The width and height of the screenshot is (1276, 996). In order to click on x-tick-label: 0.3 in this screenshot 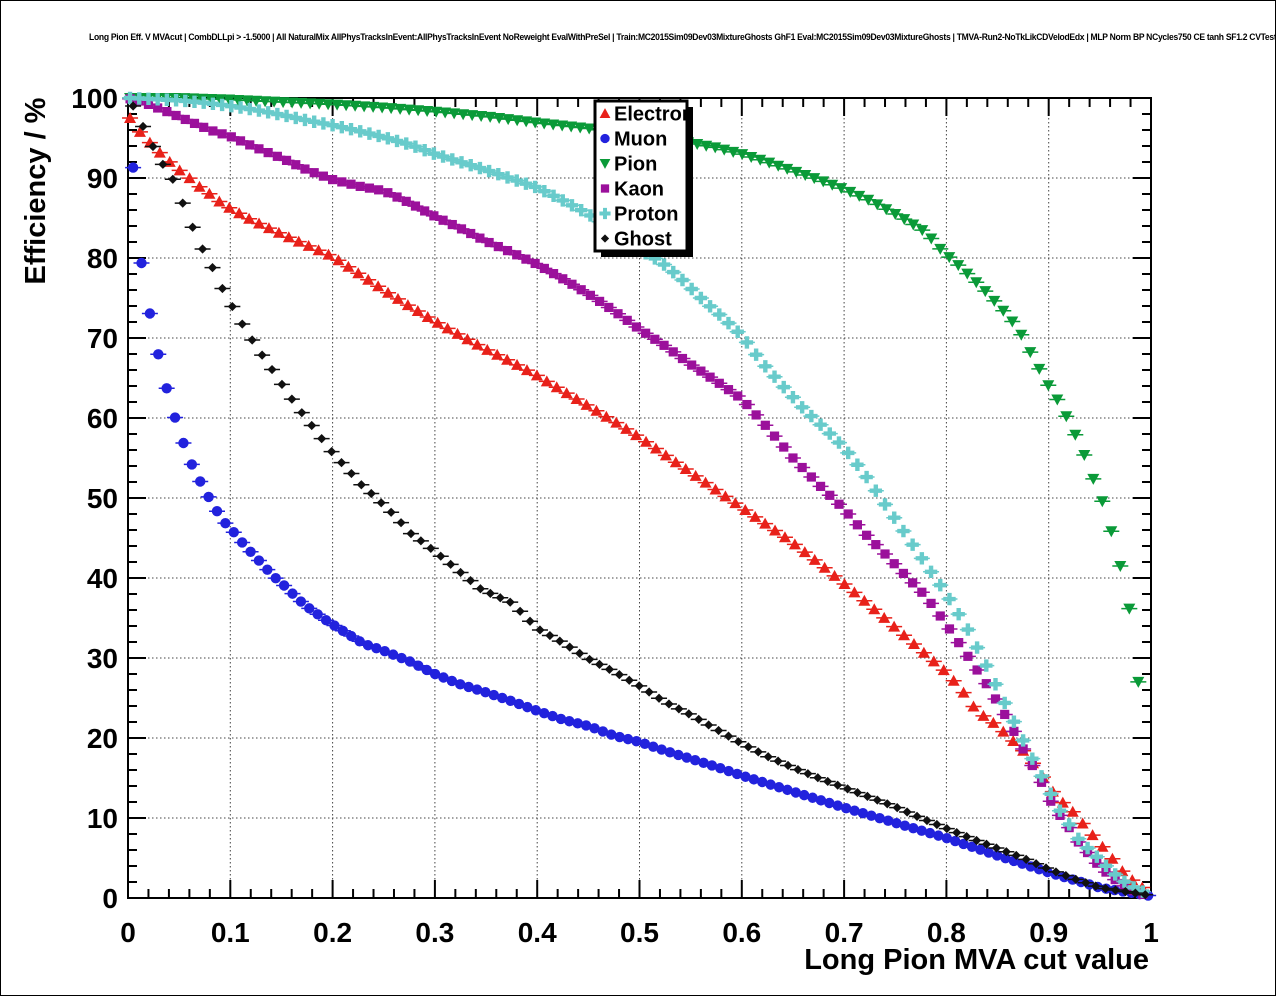, I will do `click(434, 932)`.